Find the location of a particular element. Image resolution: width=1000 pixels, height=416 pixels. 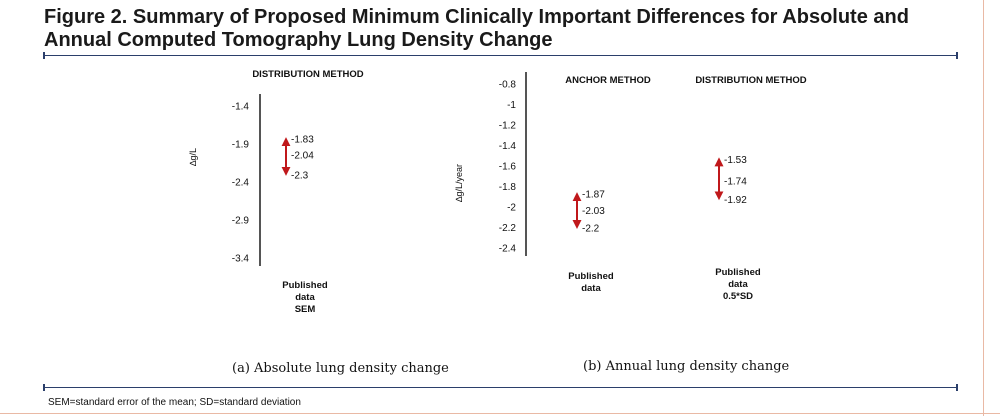

y-tick-label: -1.8 is located at coordinates (508, 187).